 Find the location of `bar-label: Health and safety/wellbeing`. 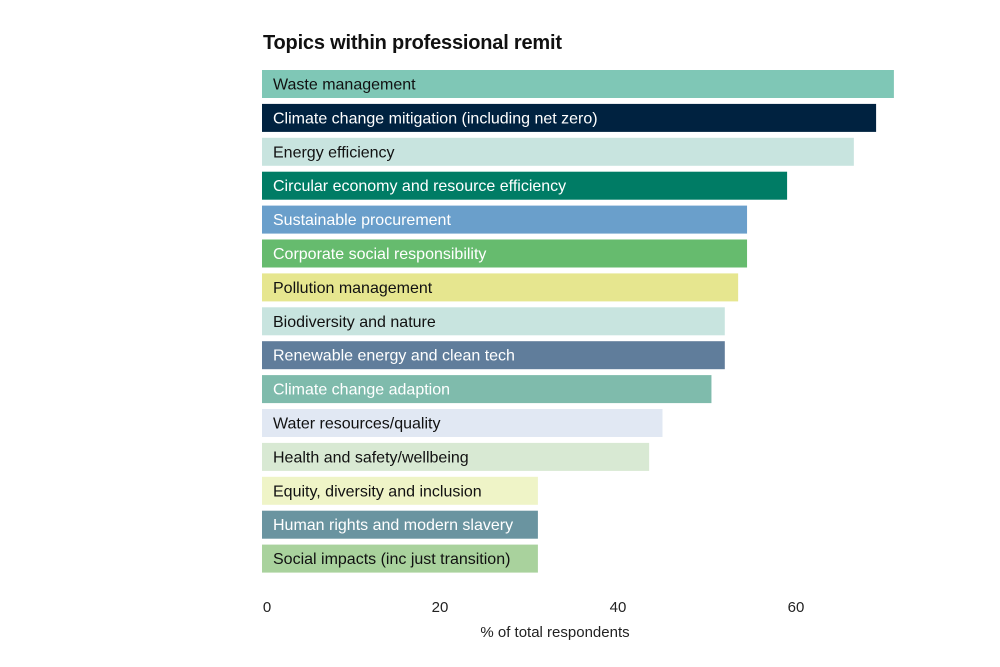

bar-label: Health and safety/wellbeing is located at coordinates (371, 457).